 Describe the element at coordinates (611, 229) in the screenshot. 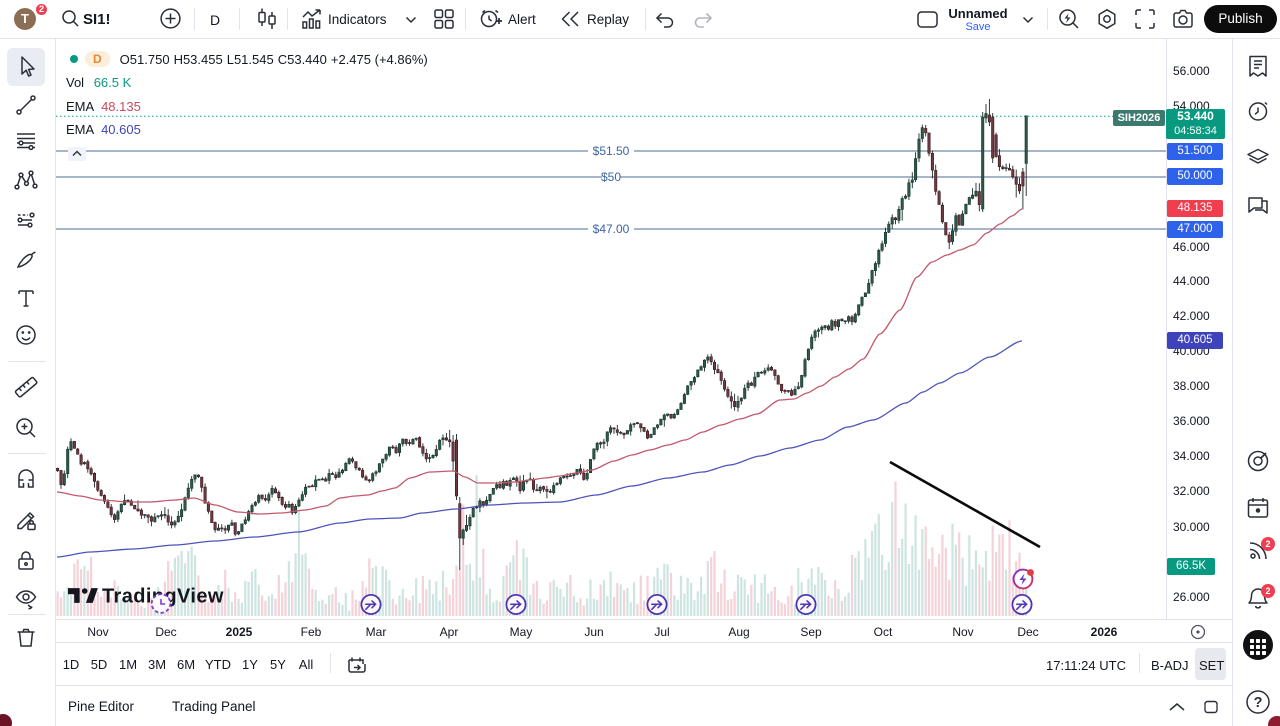

I see `svg-text: $47.00` at that location.